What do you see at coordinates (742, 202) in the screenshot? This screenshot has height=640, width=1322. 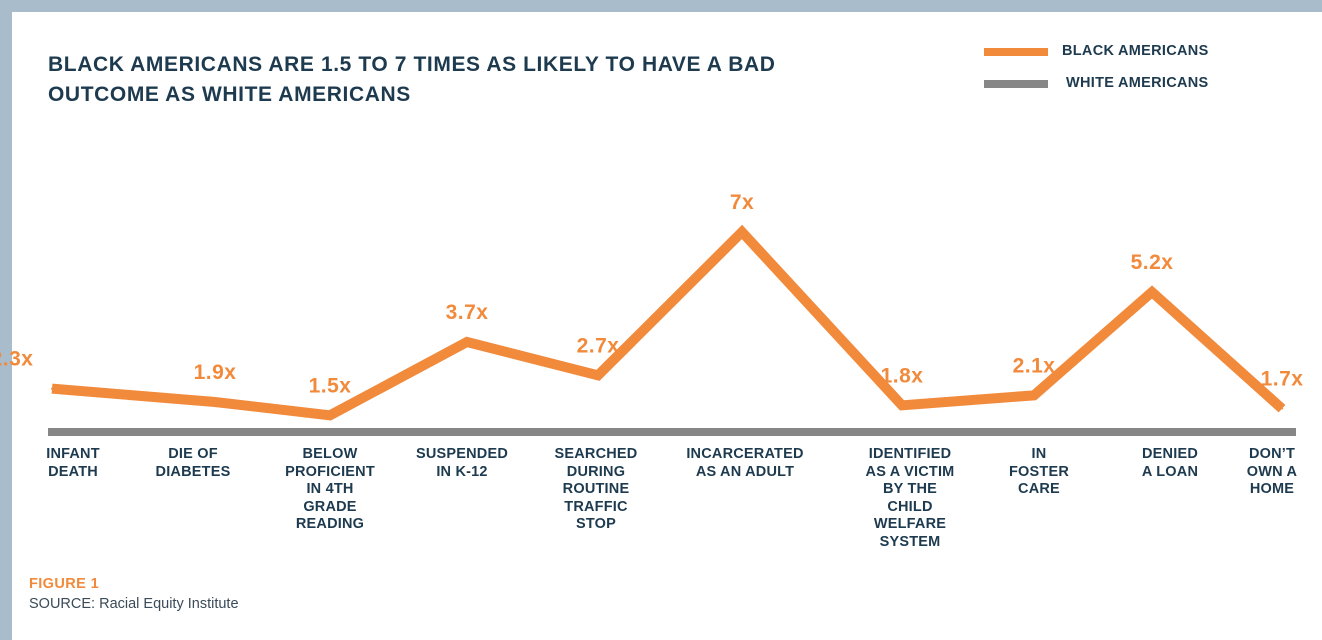 I see `data-label: 7x` at bounding box center [742, 202].